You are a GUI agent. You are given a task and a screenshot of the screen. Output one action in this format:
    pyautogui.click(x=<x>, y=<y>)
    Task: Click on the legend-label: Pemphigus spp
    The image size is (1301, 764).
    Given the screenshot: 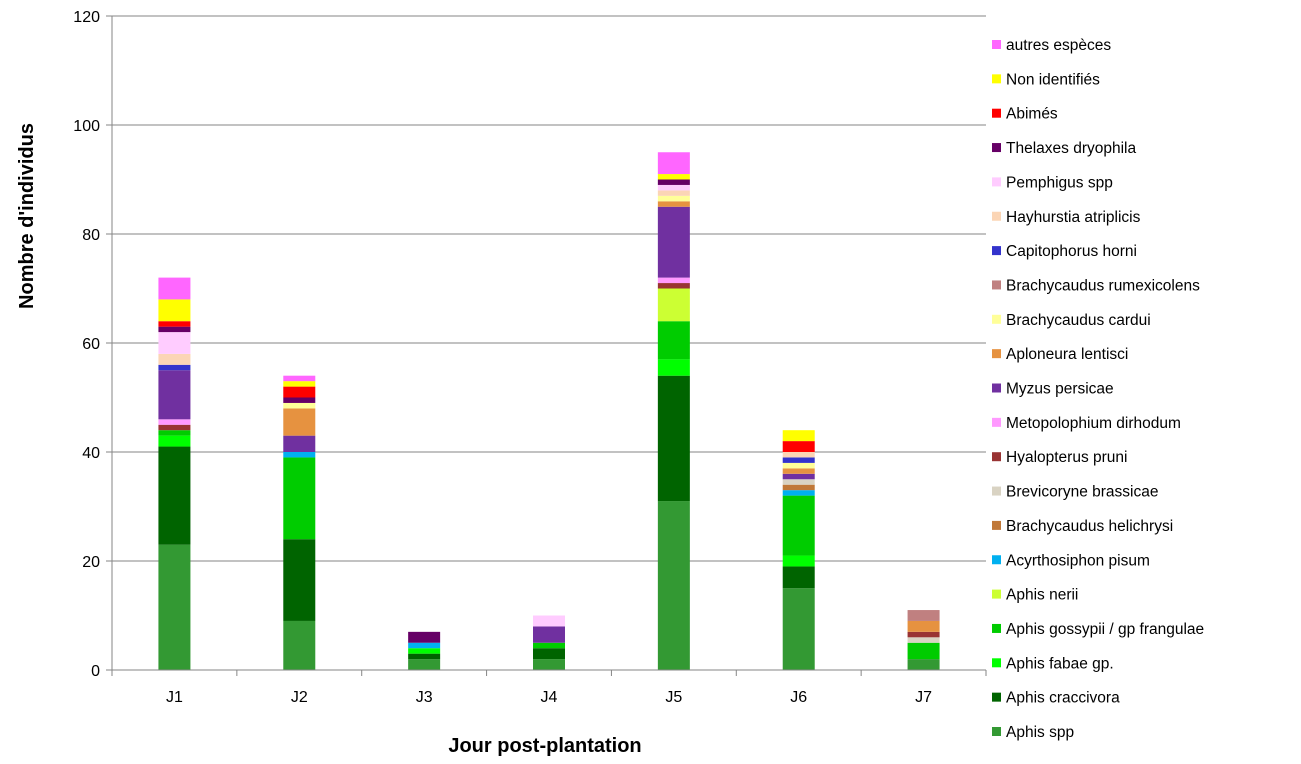 What is the action you would take?
    pyautogui.click(x=1059, y=182)
    